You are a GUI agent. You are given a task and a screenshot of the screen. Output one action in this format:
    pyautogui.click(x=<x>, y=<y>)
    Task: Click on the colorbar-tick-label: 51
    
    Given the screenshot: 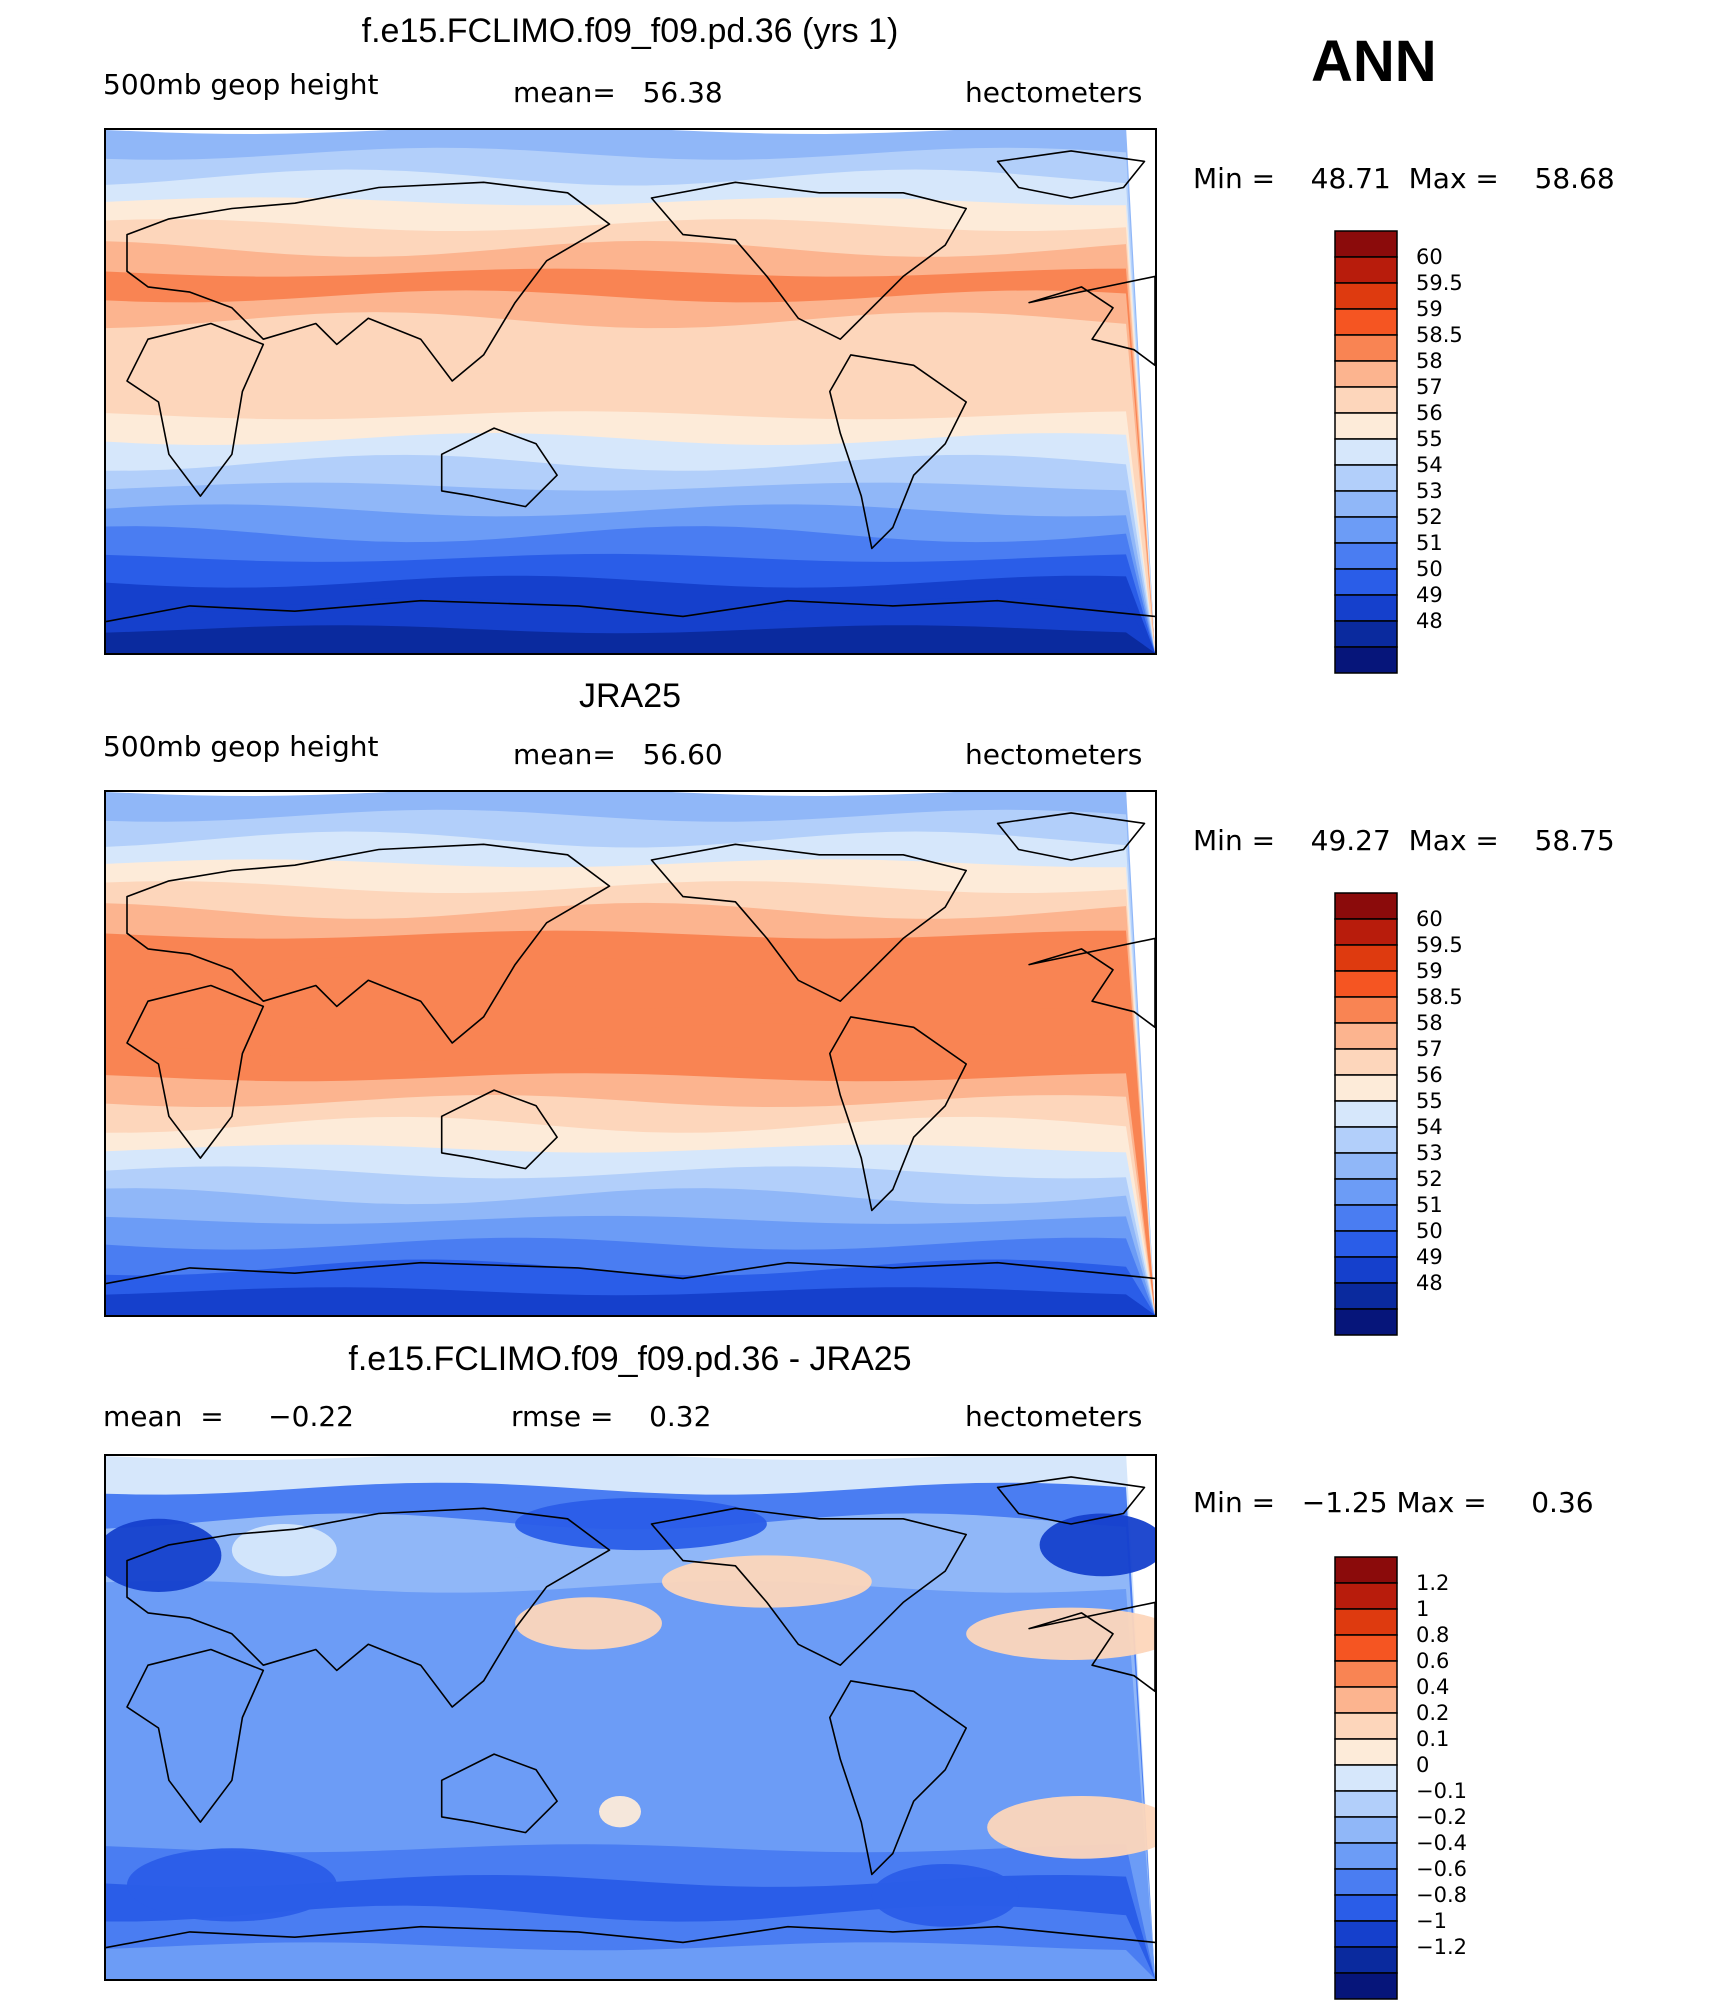 What is the action you would take?
    pyautogui.click(x=1429, y=543)
    